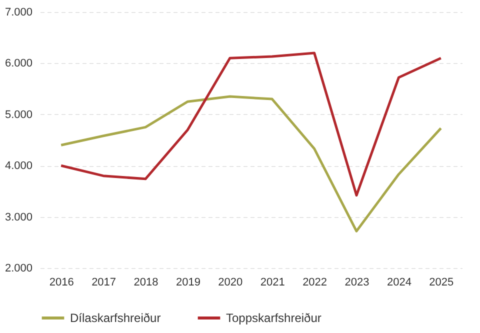 The width and height of the screenshot is (480, 333). What do you see at coordinates (272, 282) in the screenshot?
I see `x-tick-label: 2021` at bounding box center [272, 282].